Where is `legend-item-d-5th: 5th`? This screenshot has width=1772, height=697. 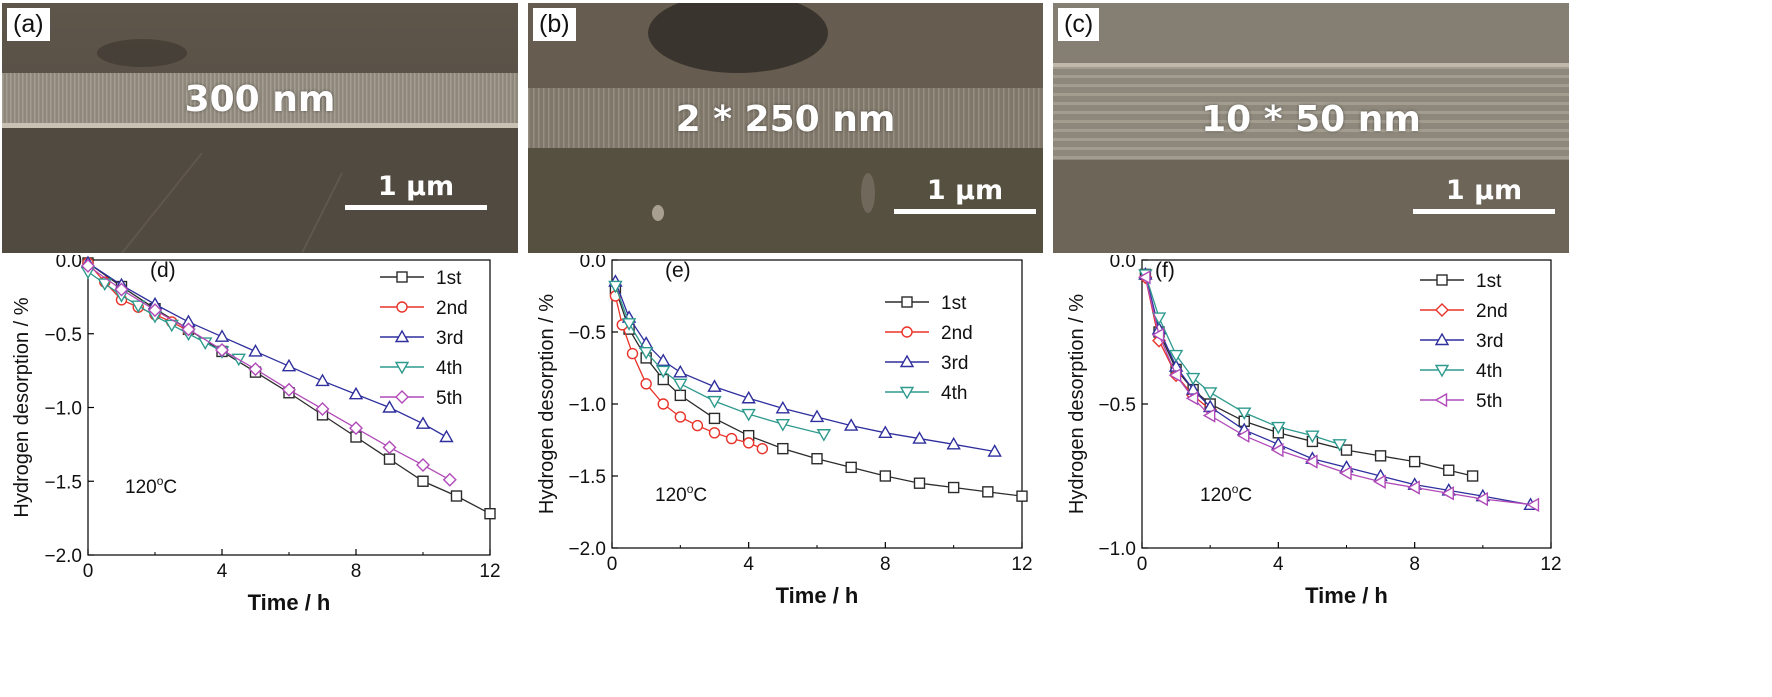
legend-item-d-5th: 5th is located at coordinates (421, 398).